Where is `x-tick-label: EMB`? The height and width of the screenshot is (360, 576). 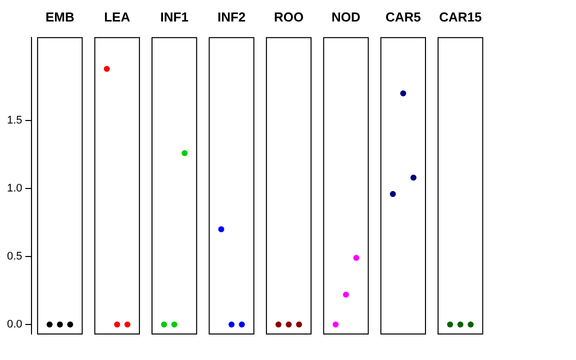 x-tick-label: EMB is located at coordinates (59, 16).